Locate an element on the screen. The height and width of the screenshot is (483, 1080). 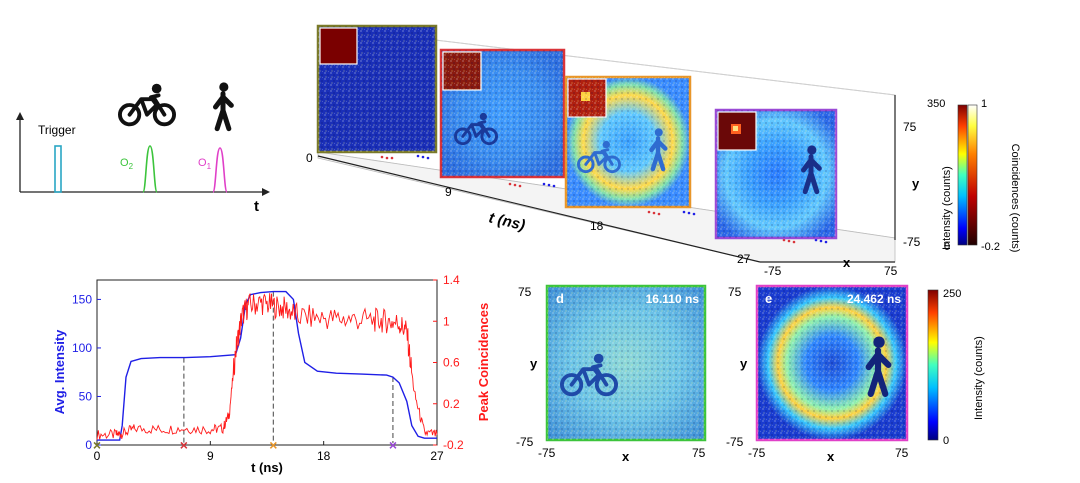
y-tick-min: -75 is located at coordinates (912, 242).